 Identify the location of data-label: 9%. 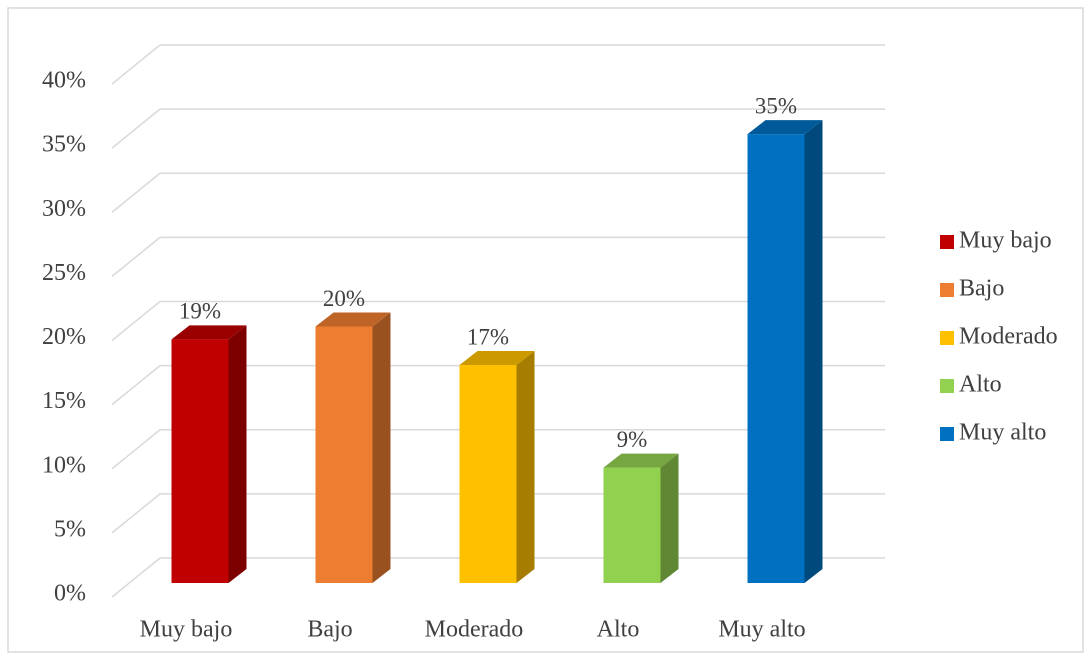
(632, 439).